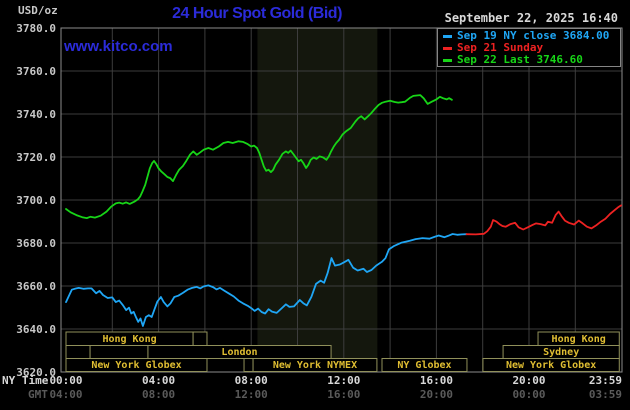 Image resolution: width=630 pixels, height=410 pixels. Describe the element at coordinates (36, 200) in the screenshot. I see `y-axis-tick-label: 3700.0` at that location.